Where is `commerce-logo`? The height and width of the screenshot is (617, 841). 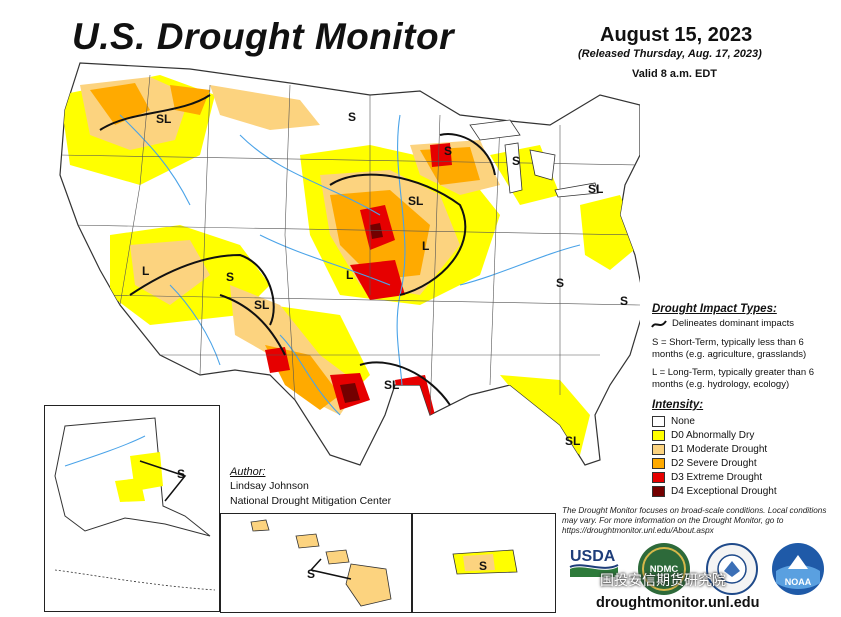 commerce-logo is located at coordinates (732, 569).